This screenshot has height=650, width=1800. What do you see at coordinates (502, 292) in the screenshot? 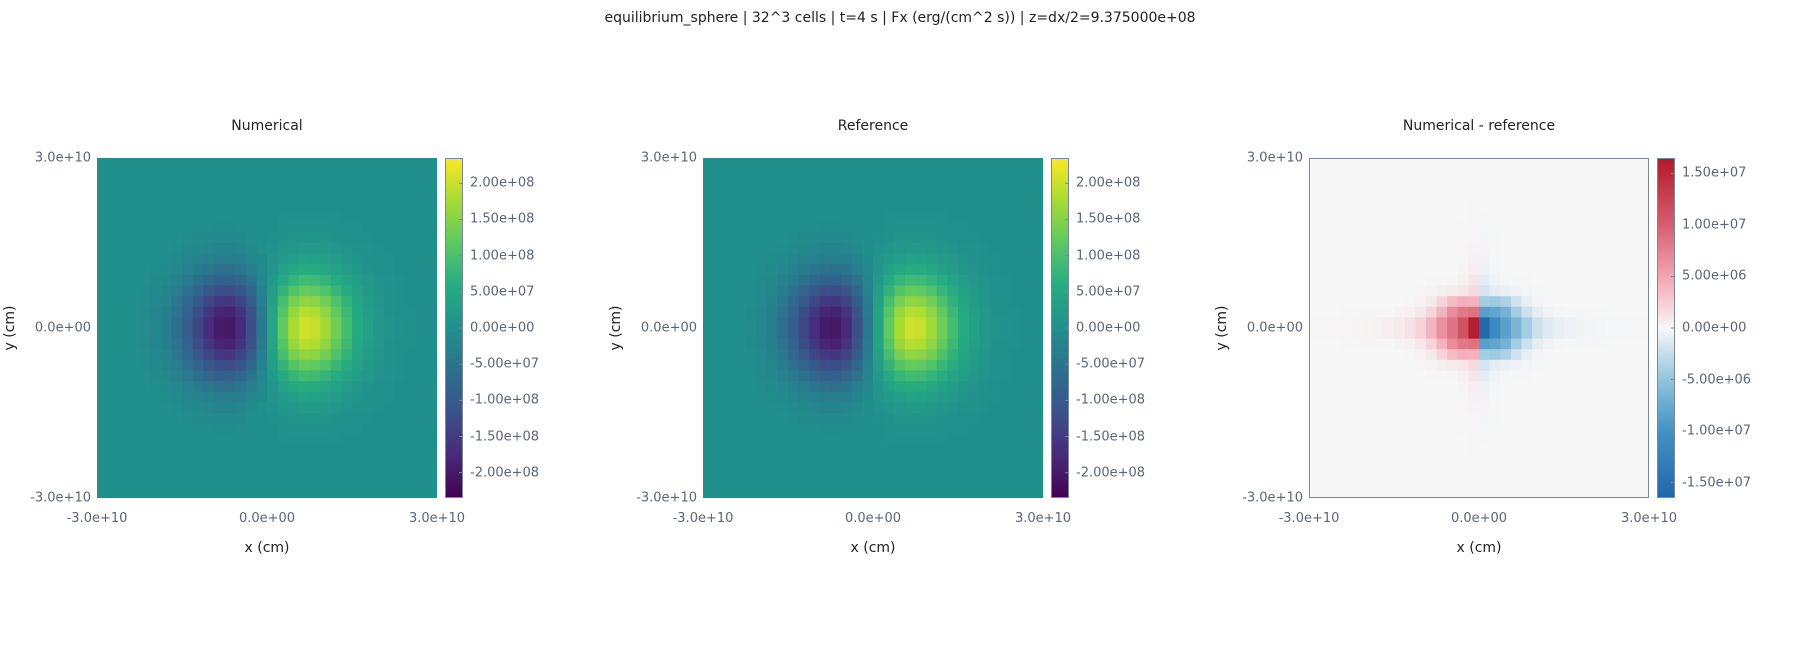
I see `colorbar-tick-label: 5.00e+07` at bounding box center [502, 292].